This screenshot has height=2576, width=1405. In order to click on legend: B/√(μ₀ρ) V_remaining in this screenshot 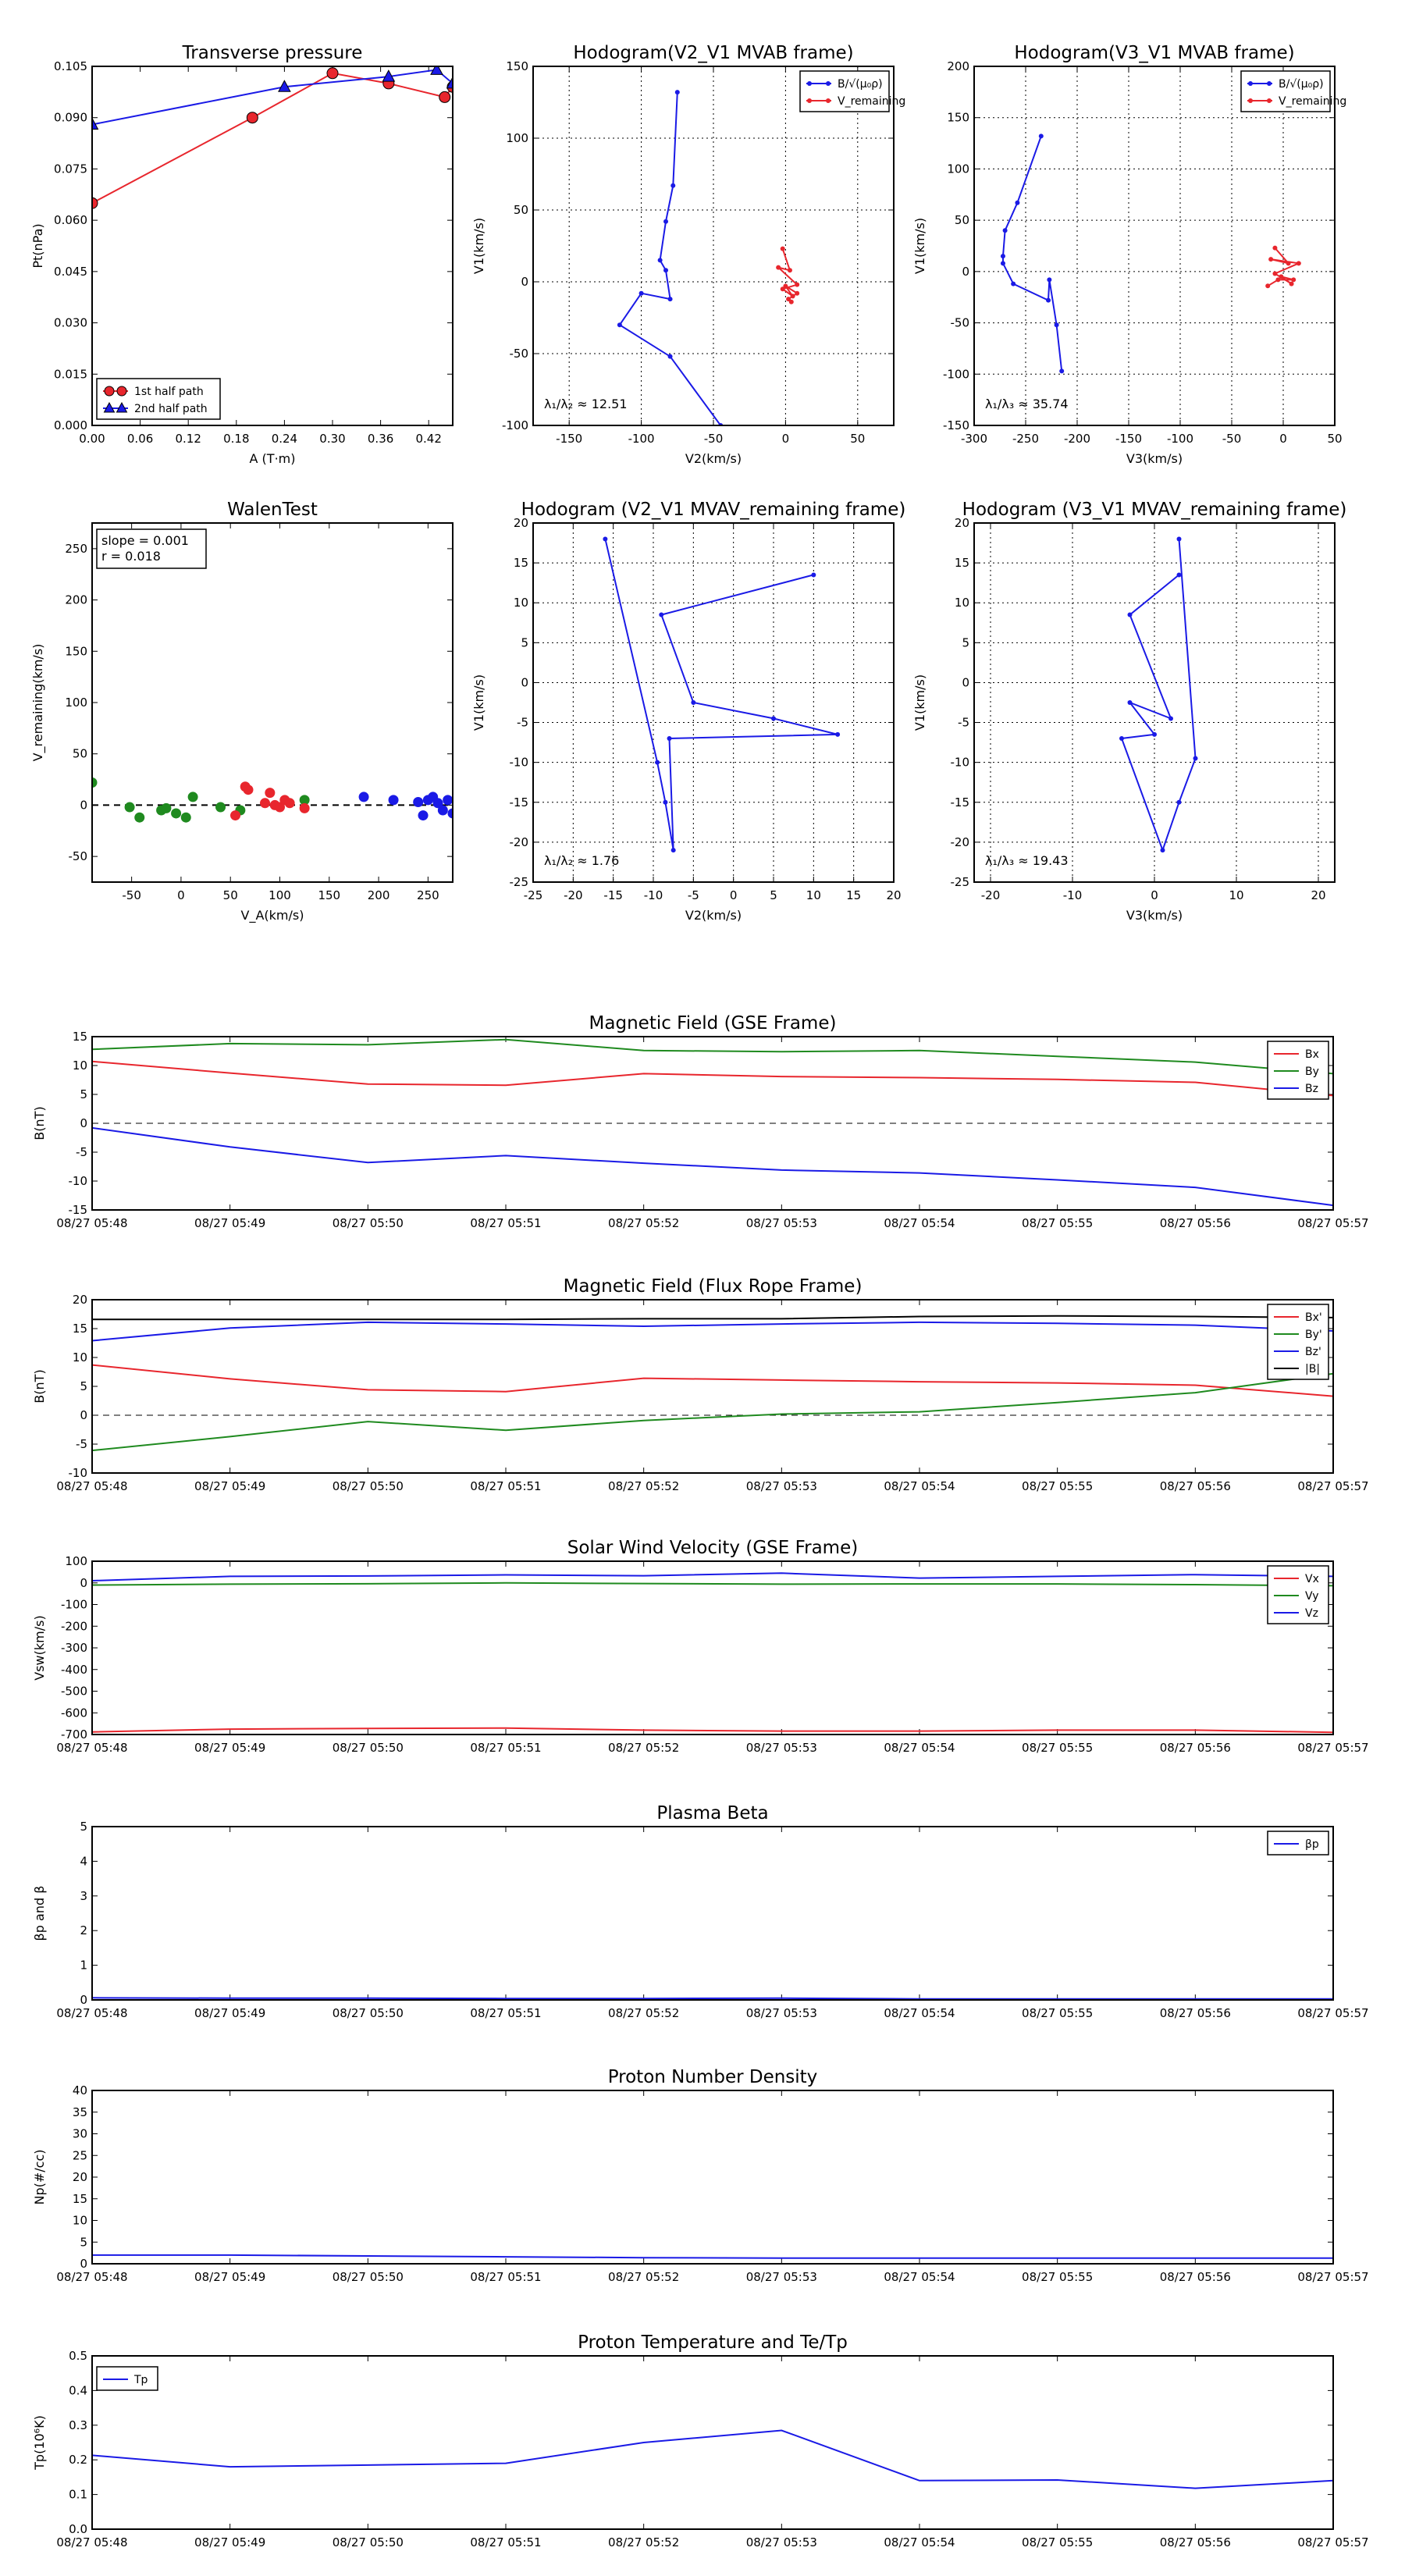, I will do `click(1293, 91)`.